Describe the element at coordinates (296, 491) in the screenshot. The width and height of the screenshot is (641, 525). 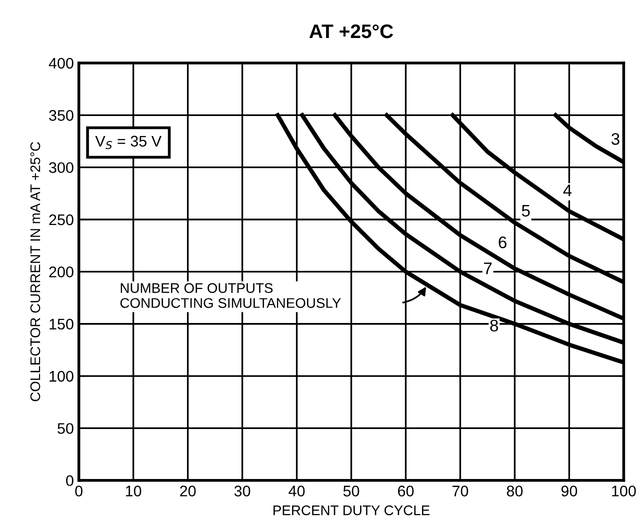
I see `x-tick-label: 40` at that location.